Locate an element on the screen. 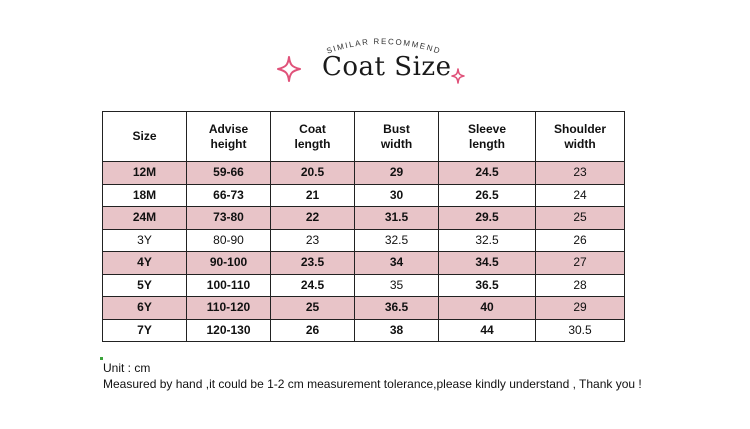  cell-coat-length: 23.5 is located at coordinates (312, 263).